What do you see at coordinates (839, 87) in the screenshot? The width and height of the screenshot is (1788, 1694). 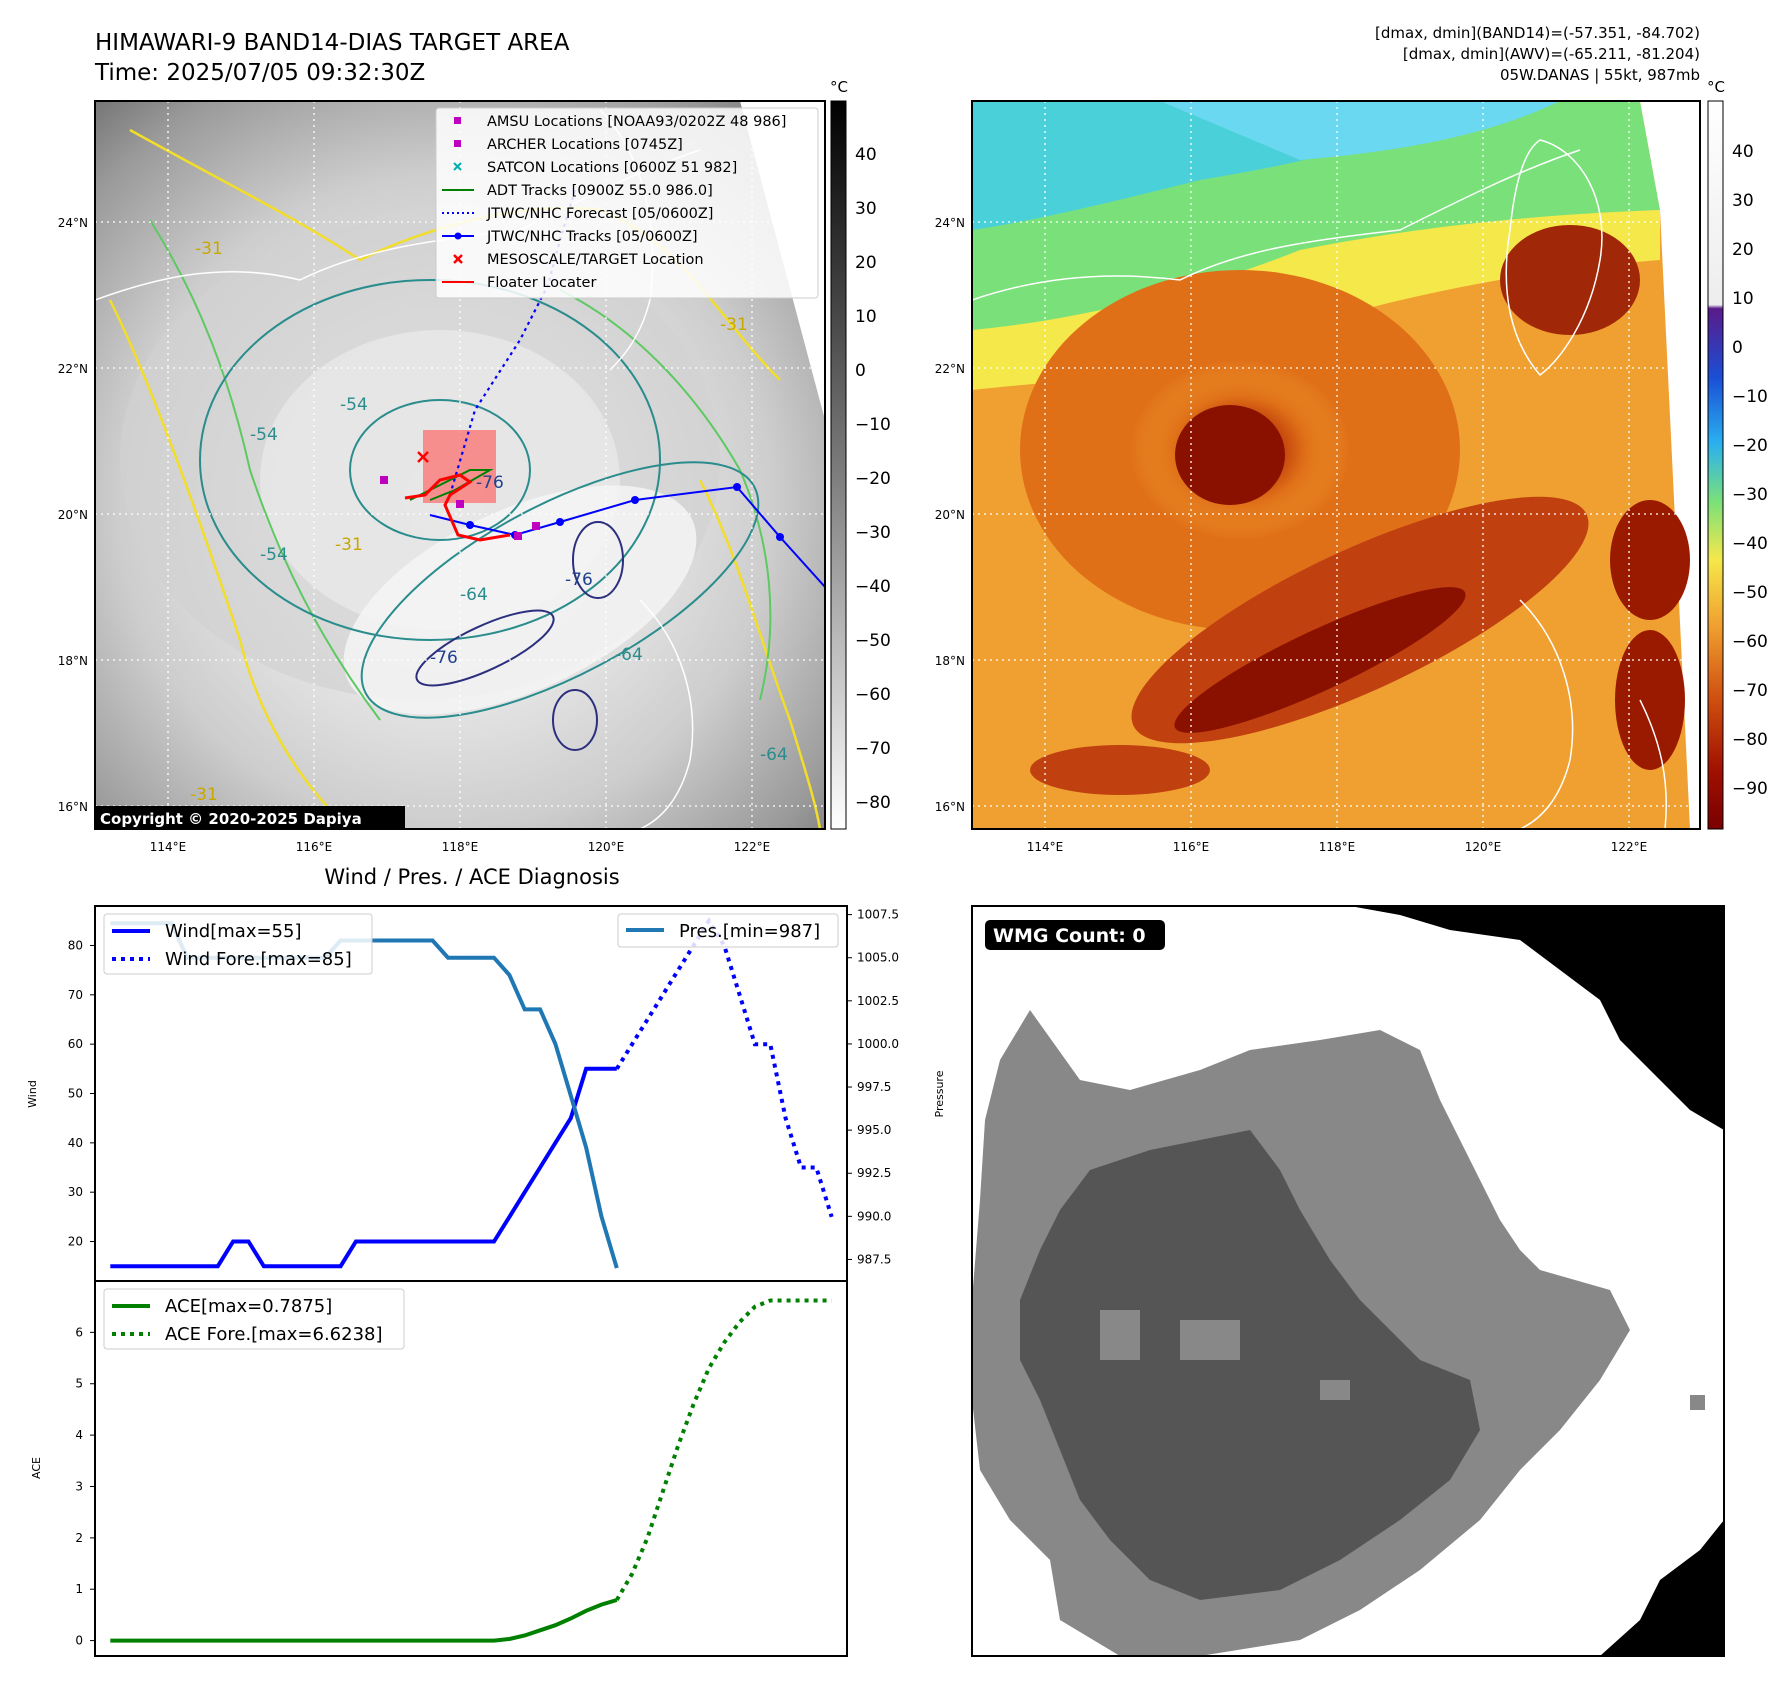 I see `colorbar-unit: °C` at bounding box center [839, 87].